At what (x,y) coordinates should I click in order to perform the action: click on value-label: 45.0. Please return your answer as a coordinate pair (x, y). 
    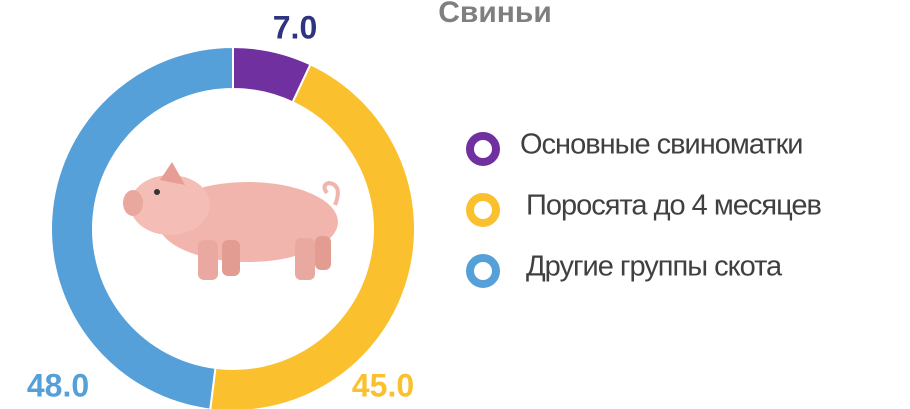
    Looking at the image, I should click on (383, 385).